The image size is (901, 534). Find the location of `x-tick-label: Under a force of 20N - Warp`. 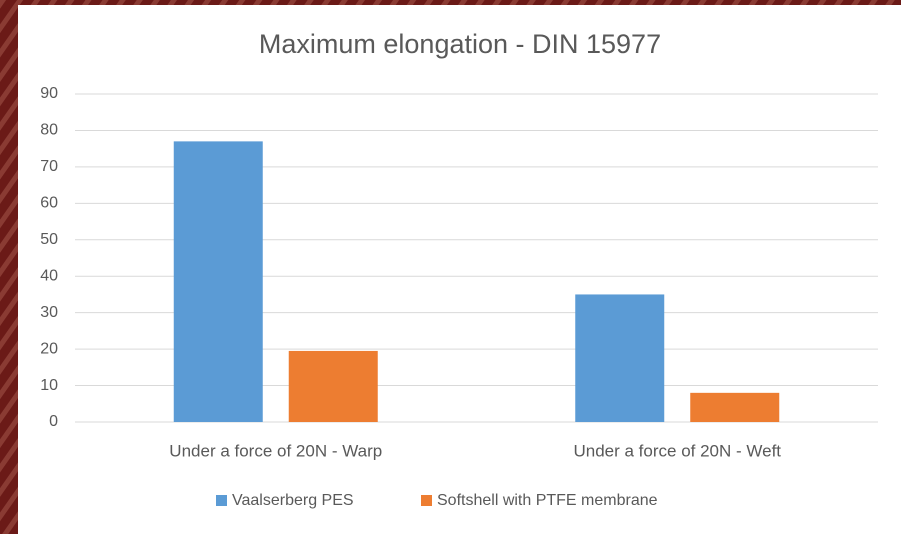

x-tick-label: Under a force of 20N - Warp is located at coordinates (275, 450).